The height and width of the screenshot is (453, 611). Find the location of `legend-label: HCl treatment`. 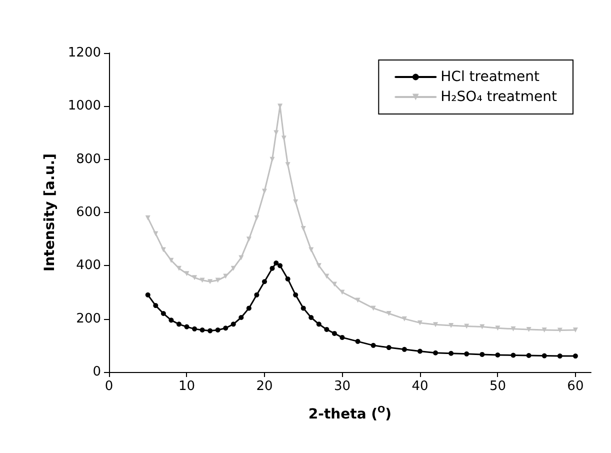

legend-label: HCl treatment is located at coordinates (490, 77).